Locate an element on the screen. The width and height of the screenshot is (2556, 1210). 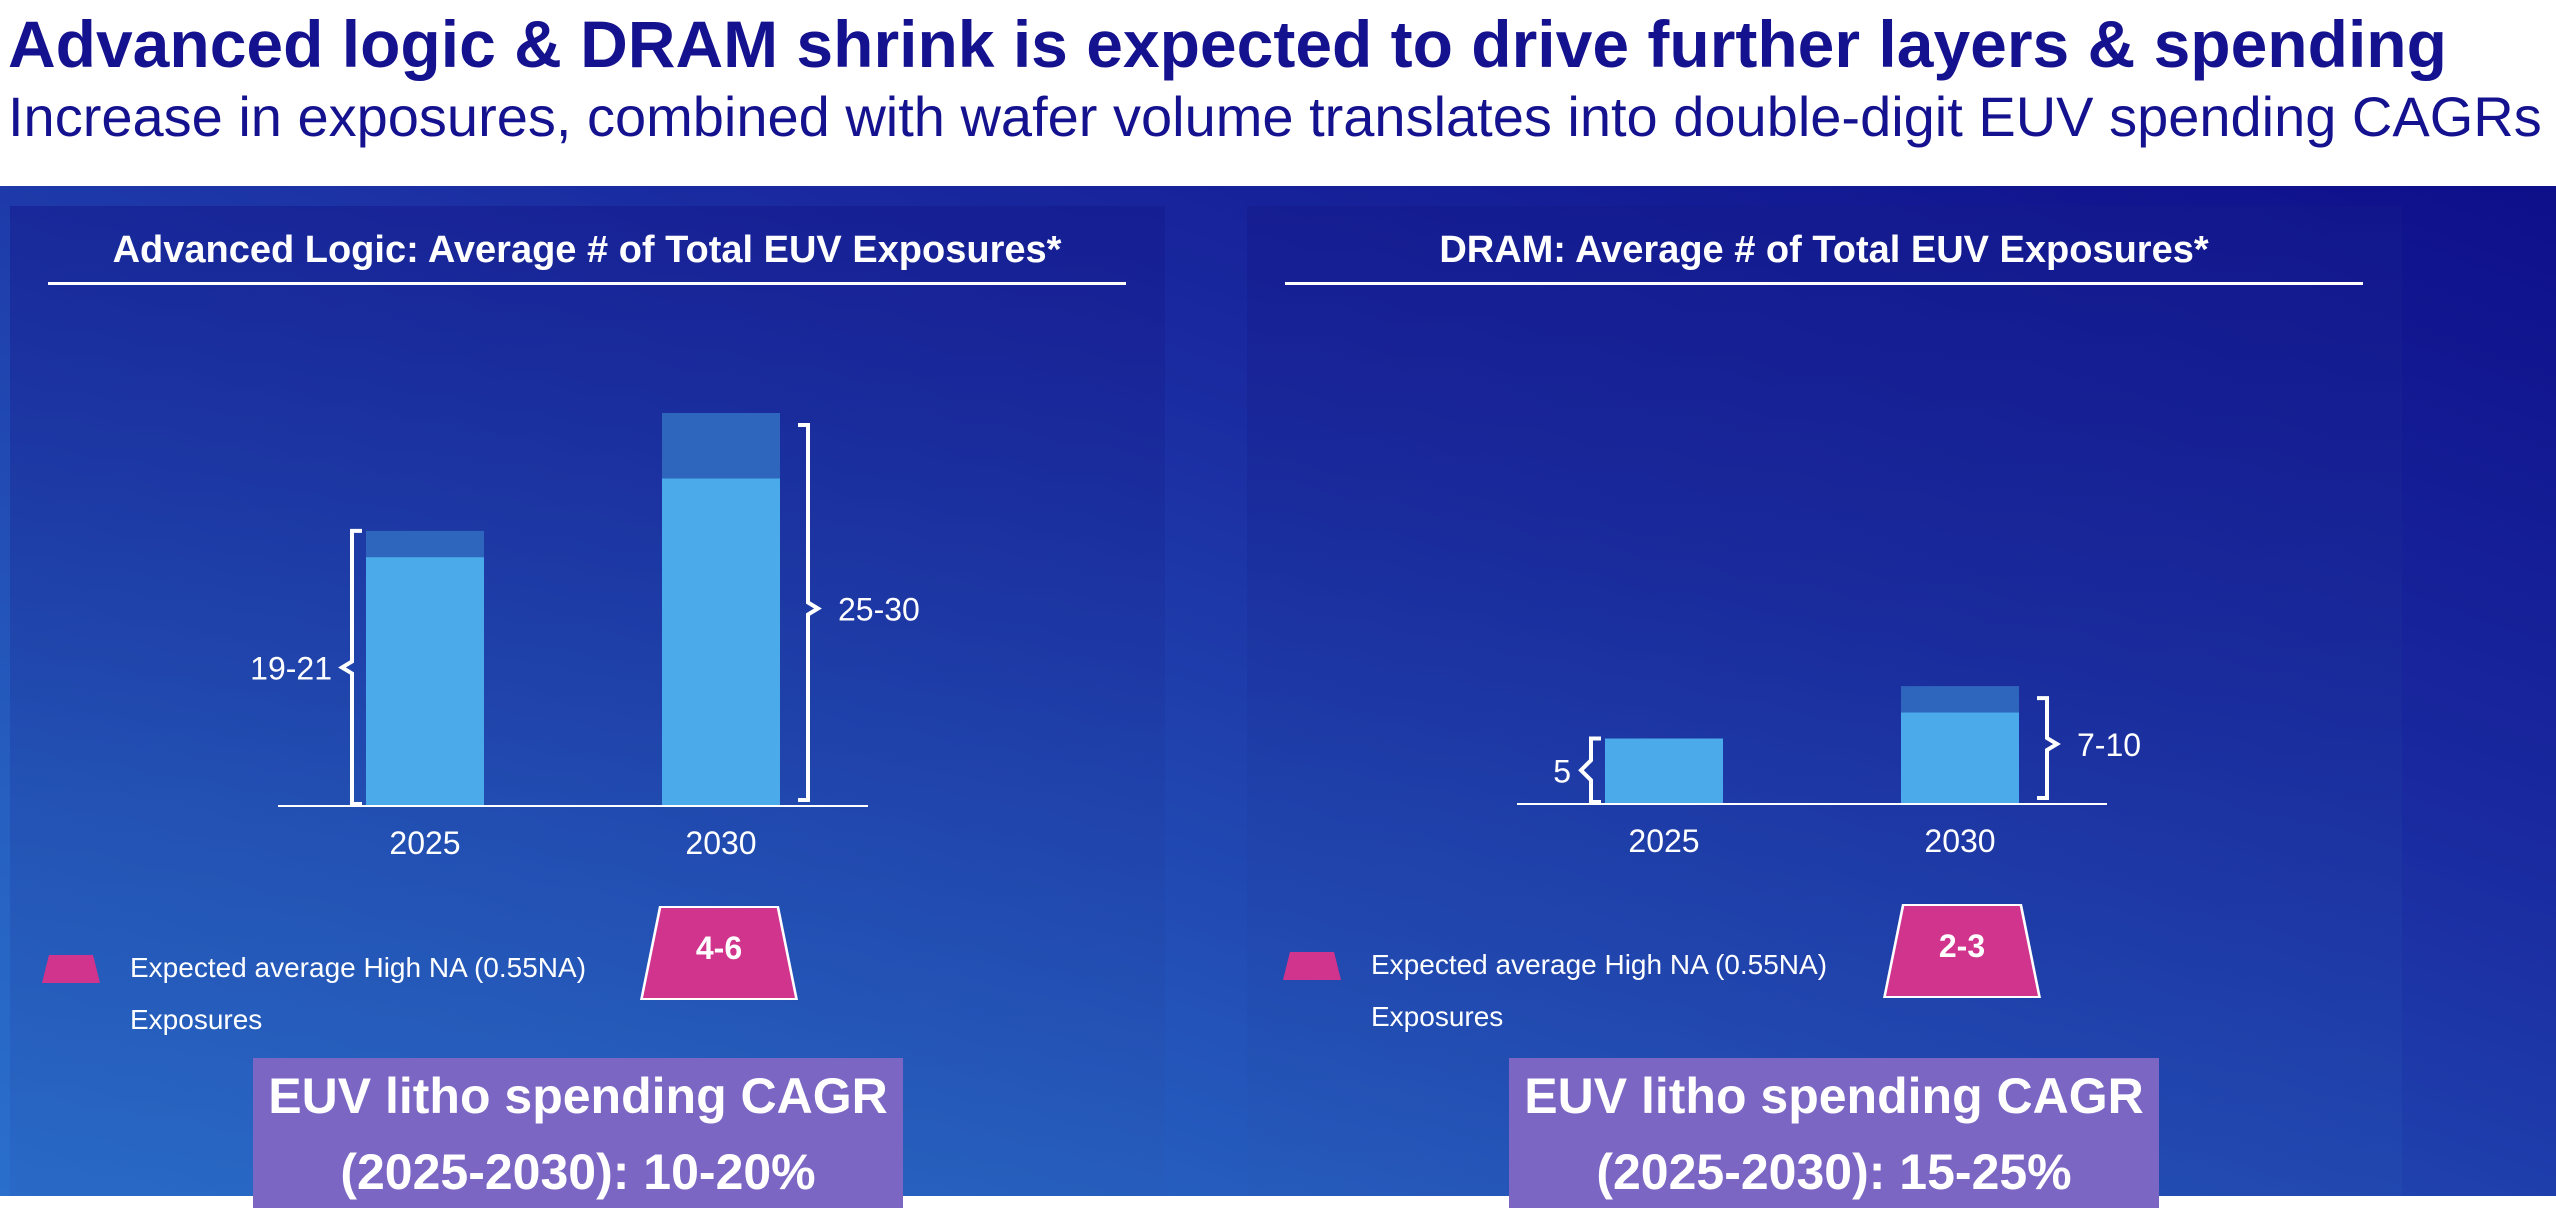
range-label-2030: 25-30 is located at coordinates (879, 610).